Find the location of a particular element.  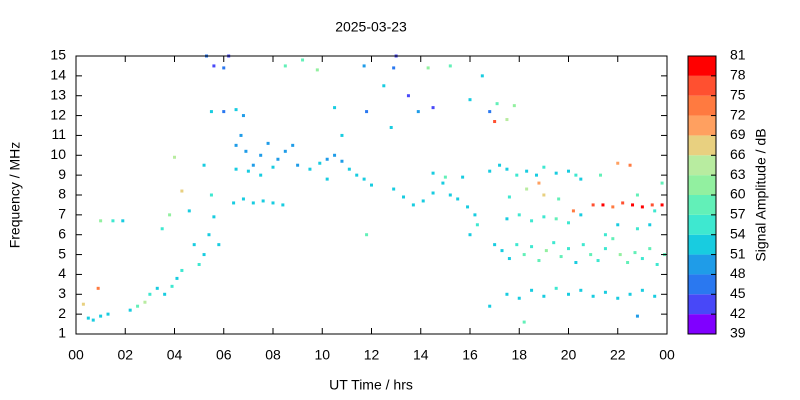

y-tick-label: 1 is located at coordinates (62, 333).